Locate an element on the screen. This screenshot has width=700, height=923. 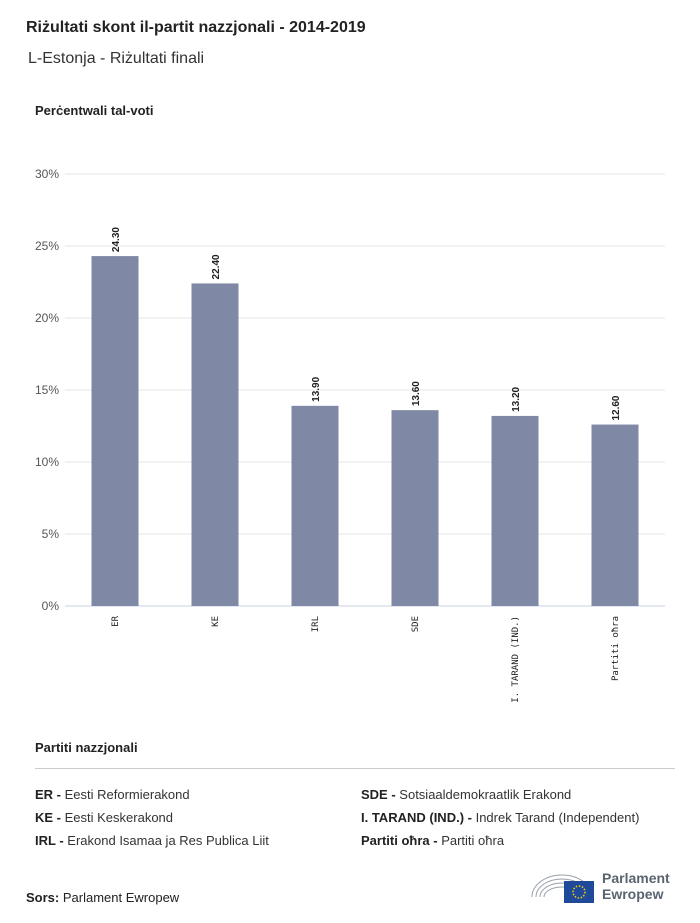
legend-name: Eesti Reformierakond is located at coordinates (127, 794).